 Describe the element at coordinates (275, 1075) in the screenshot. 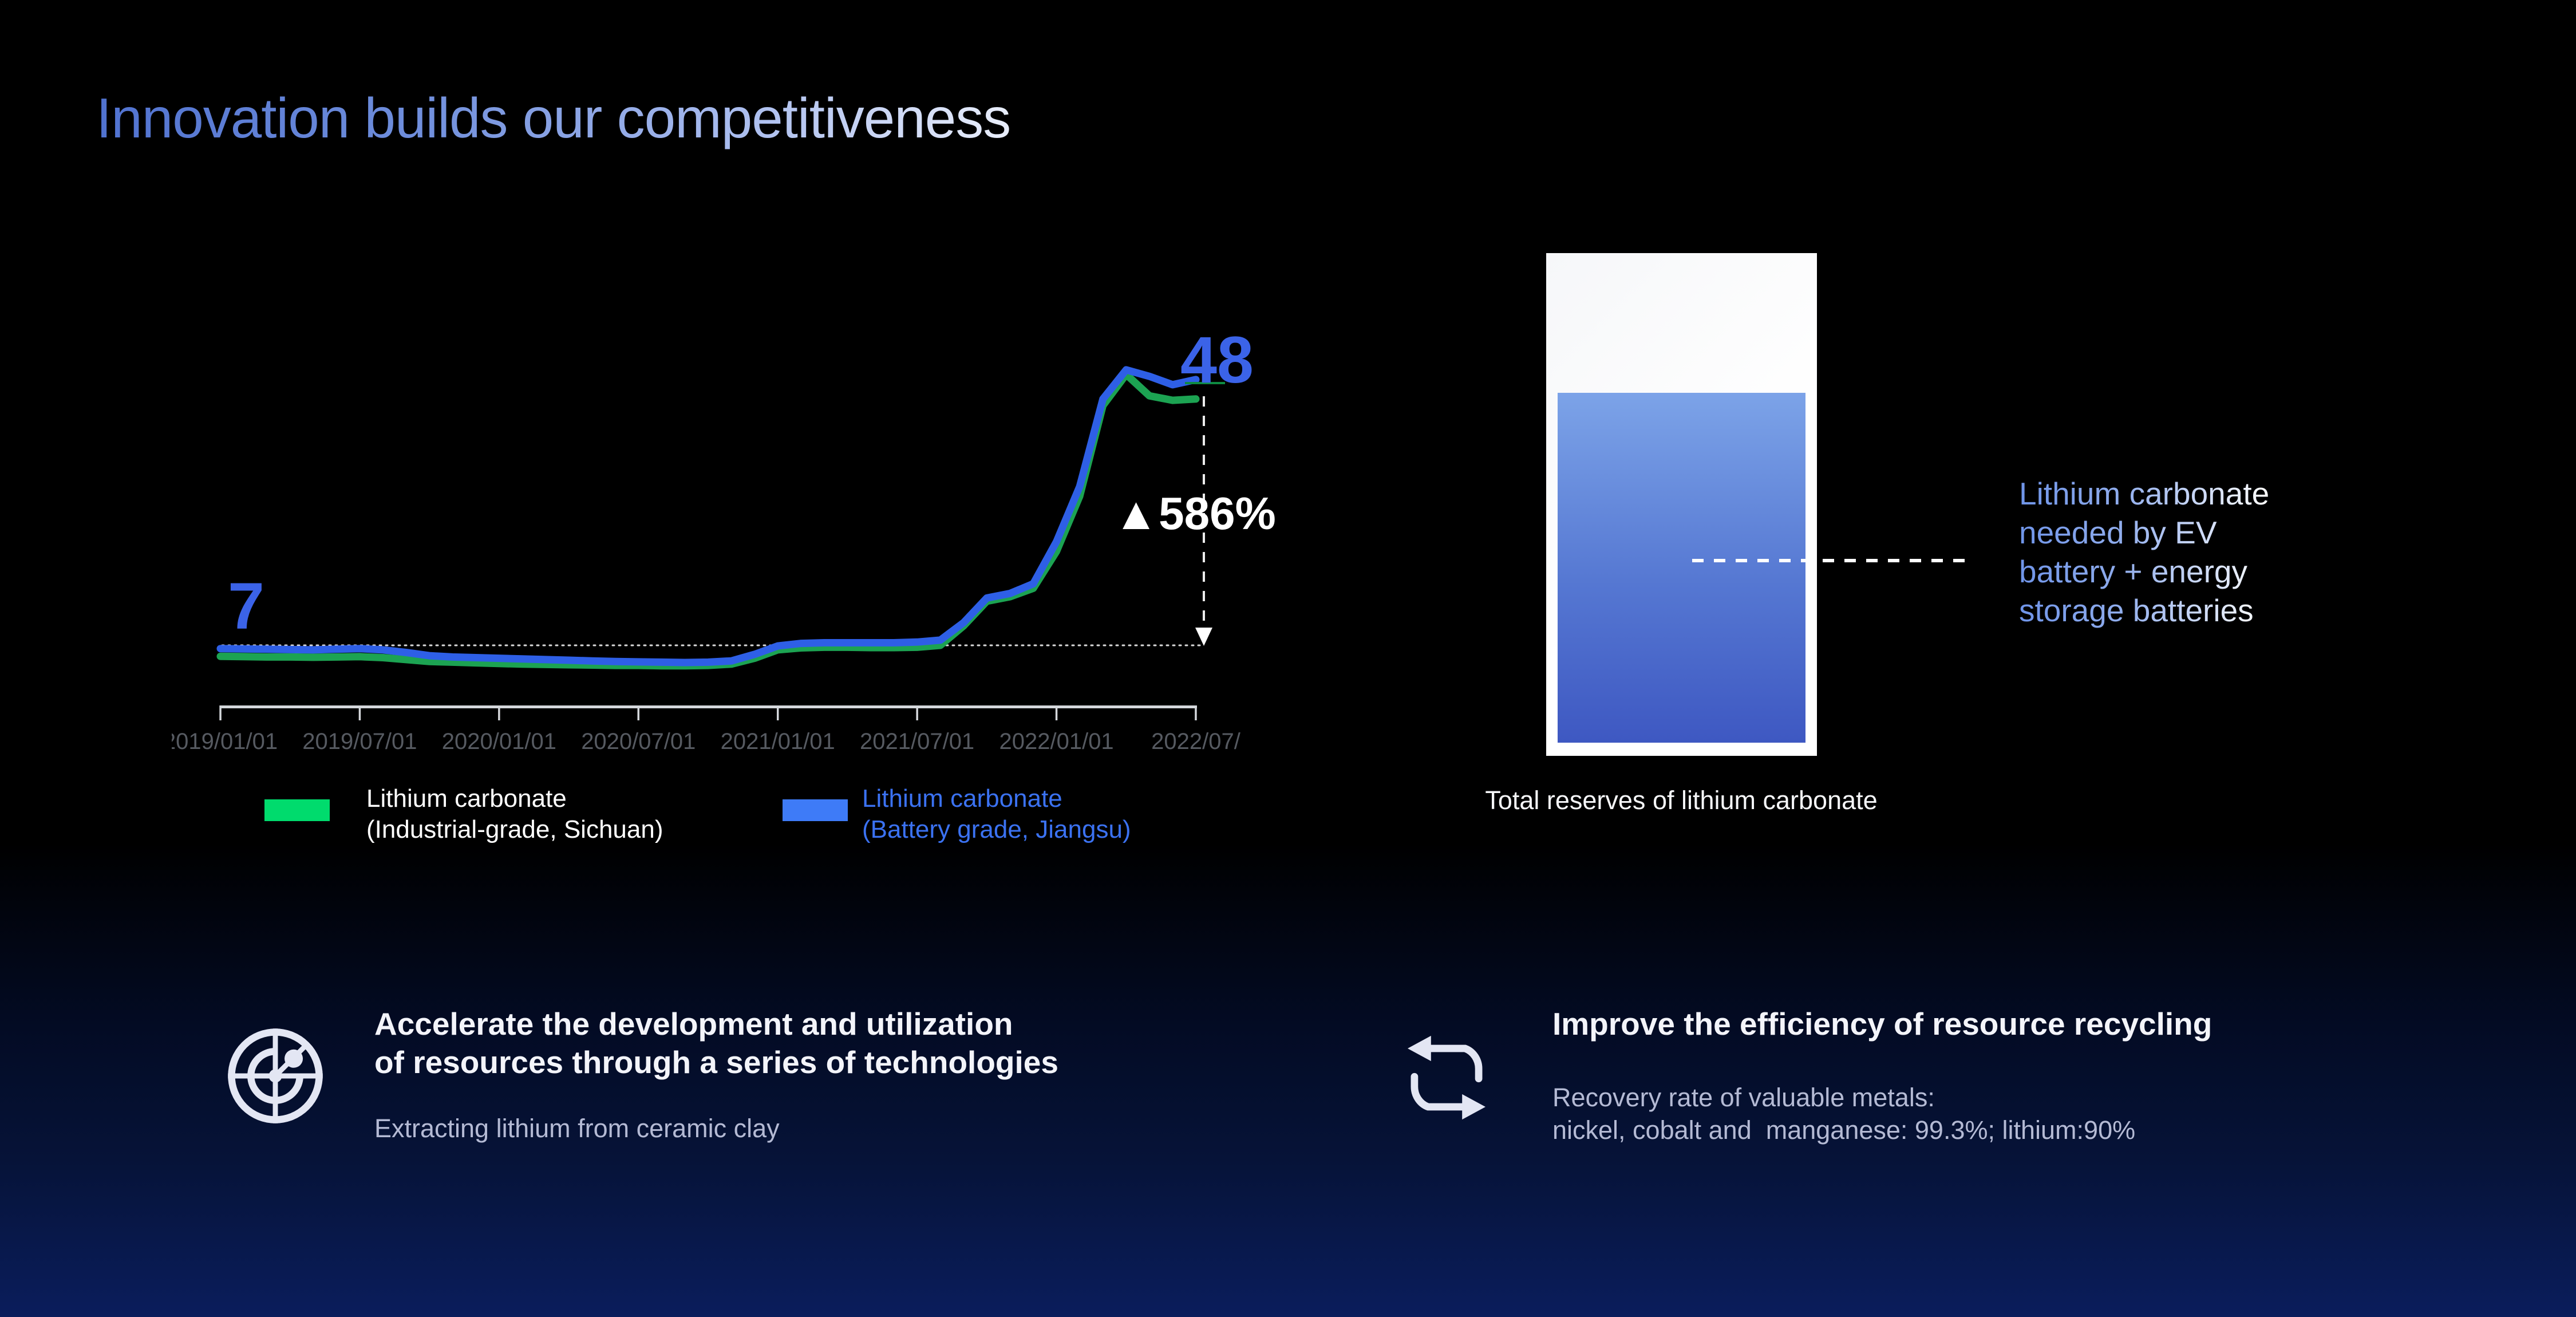

I see `radar-target-icon` at that location.